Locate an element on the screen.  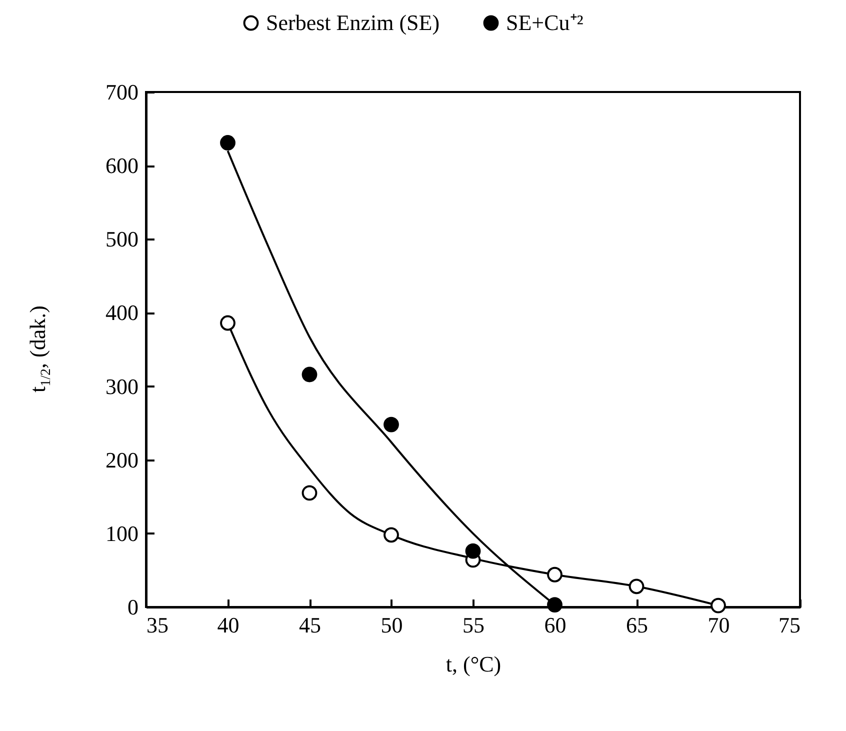
legend-label: Serbest Enzim (SE) is located at coordinates (353, 22).